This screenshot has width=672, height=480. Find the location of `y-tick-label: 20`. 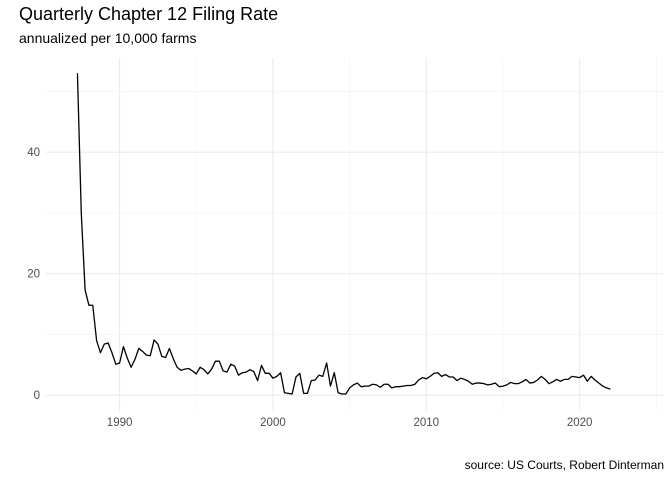

y-tick-label: 20 is located at coordinates (33, 275).